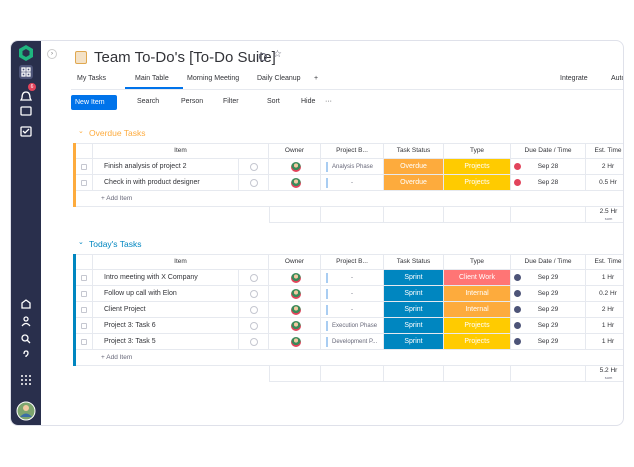  What do you see at coordinates (166, 183) in the screenshot?
I see `item-cell: Check in with product designer` at bounding box center [166, 183].